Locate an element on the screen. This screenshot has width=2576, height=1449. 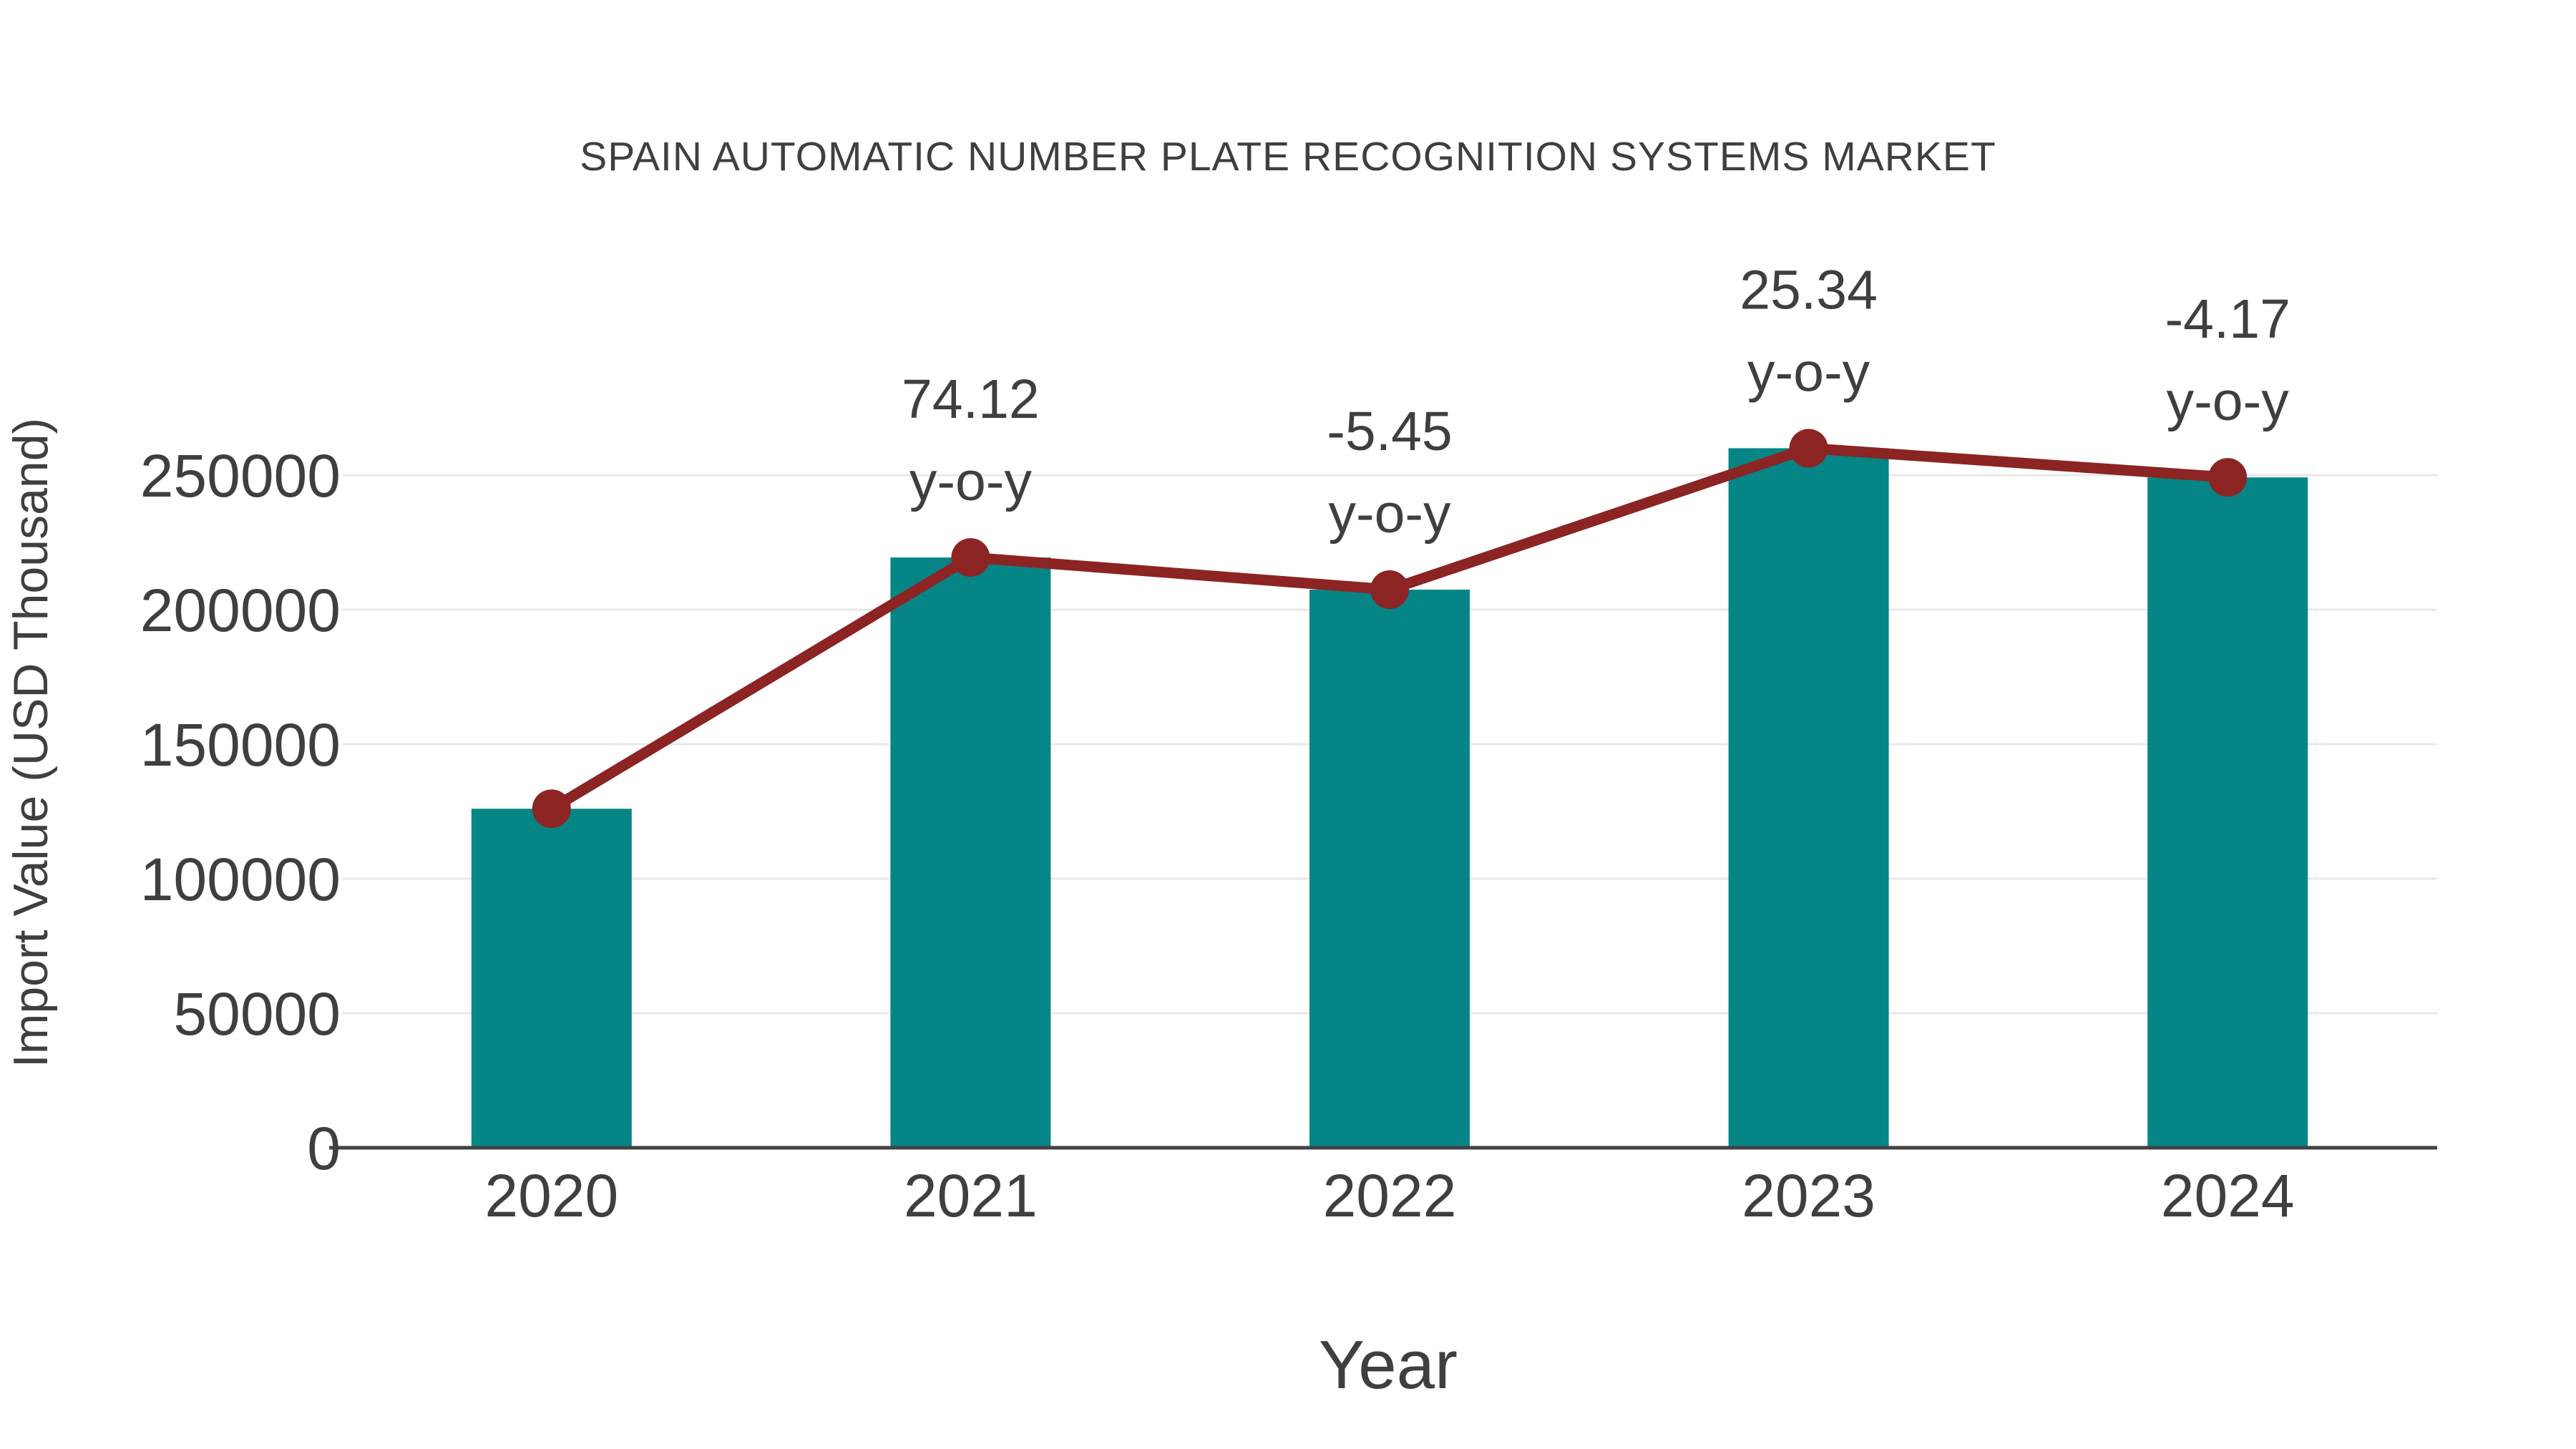
trend-marker-2021 is located at coordinates (970, 557).